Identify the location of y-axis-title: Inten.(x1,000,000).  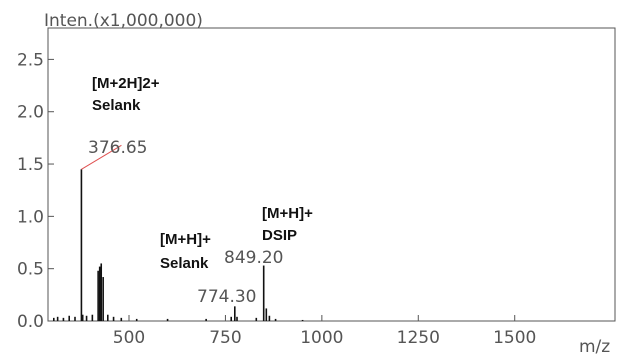
(123, 21).